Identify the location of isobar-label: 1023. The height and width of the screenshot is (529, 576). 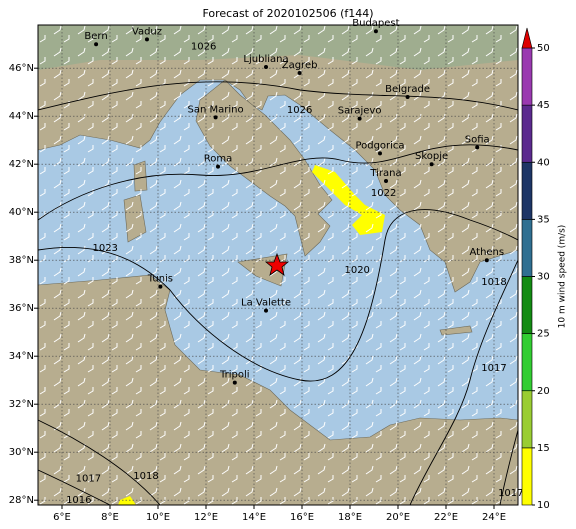
(104, 248).